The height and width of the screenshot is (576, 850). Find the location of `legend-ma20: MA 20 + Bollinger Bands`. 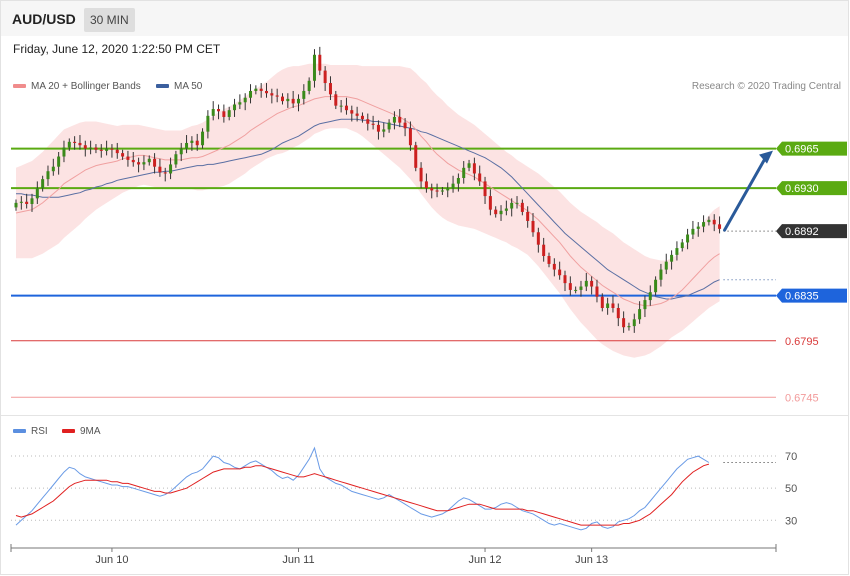

legend-ma20: MA 20 + Bollinger Bands is located at coordinates (77, 86).